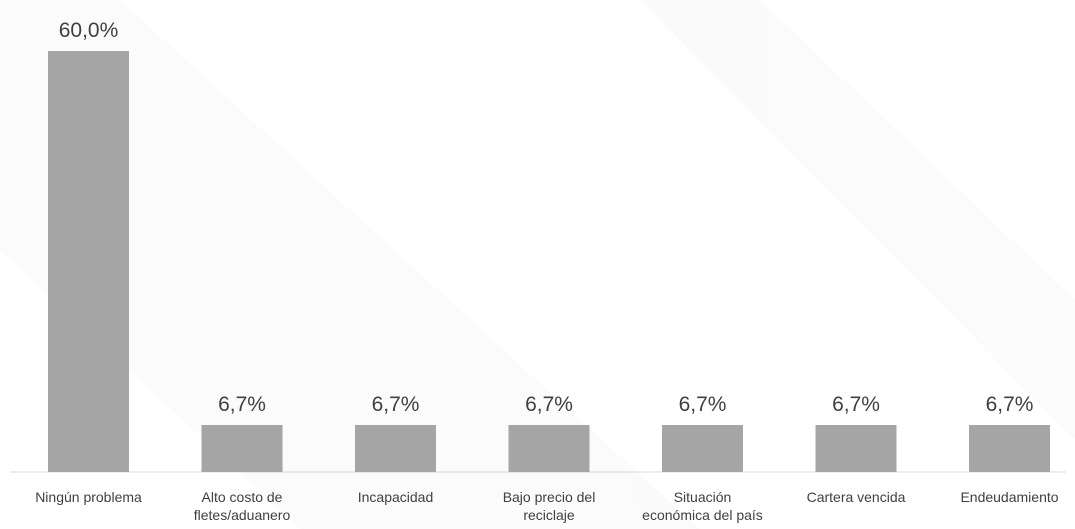 Image resolution: width=1075 pixels, height=529 pixels. Describe the element at coordinates (396, 497) in the screenshot. I see `category-label-2: Incapacidad` at that location.